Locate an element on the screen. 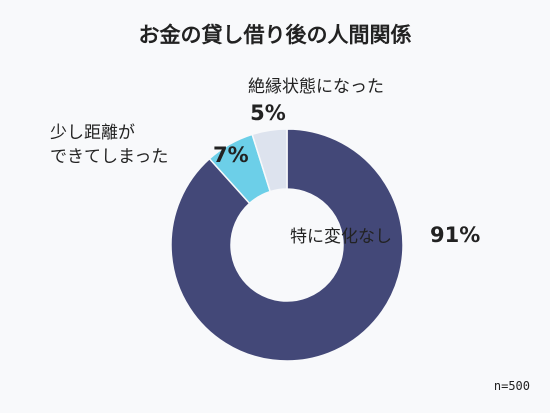  category-label: 絶縁状態になった is located at coordinates (316, 87).